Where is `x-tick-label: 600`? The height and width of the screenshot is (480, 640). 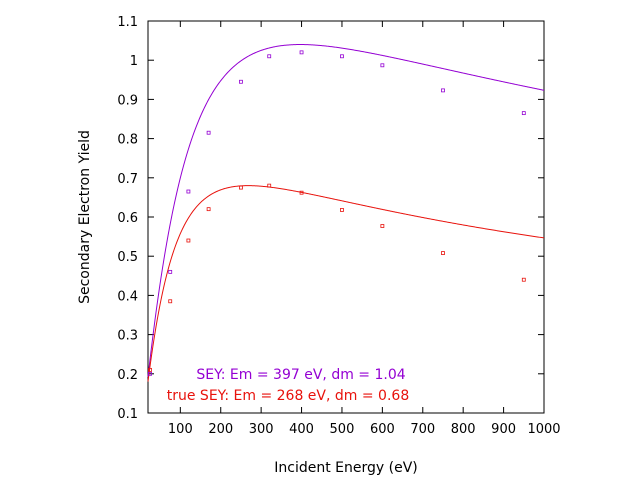 x-tick-label: 600 is located at coordinates (382, 429).